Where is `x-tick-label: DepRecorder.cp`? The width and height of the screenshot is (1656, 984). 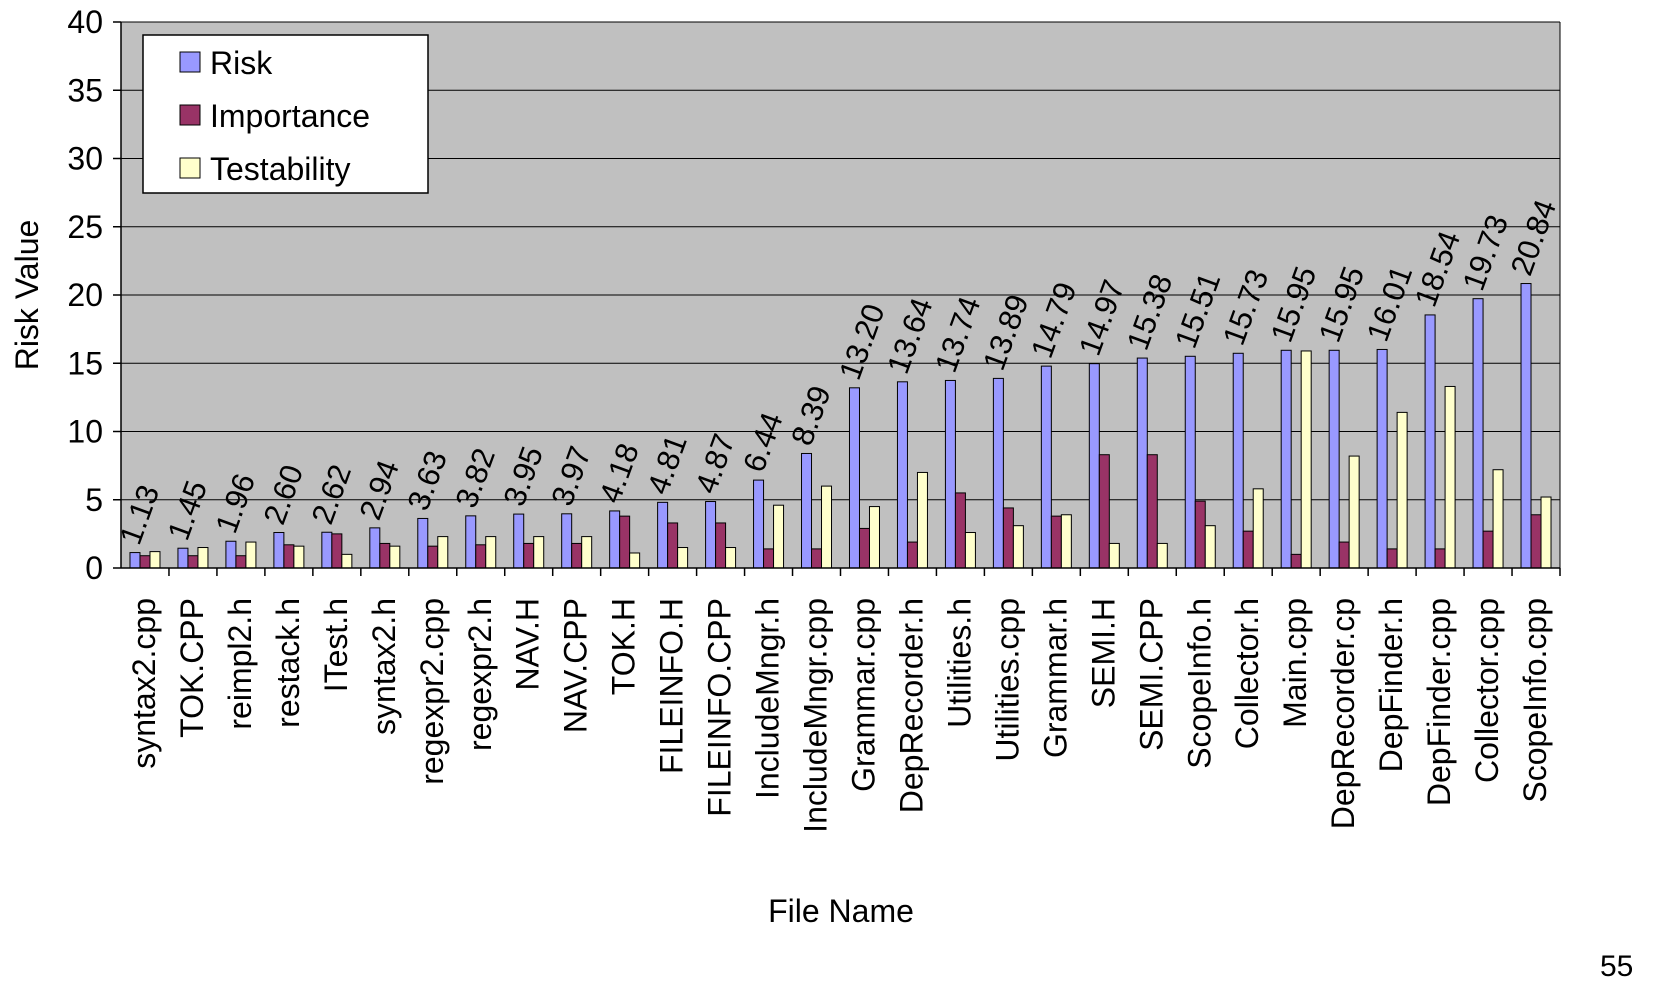
x-tick-label: DepRecorder.cp is located at coordinates (1343, 713).